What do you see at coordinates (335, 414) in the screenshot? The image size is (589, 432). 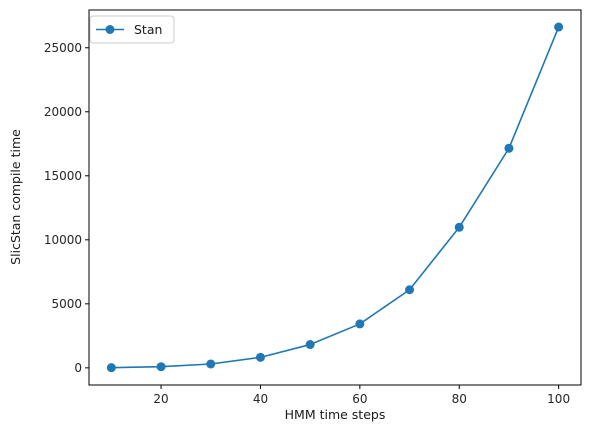 I see `x-axis-label: HMM time steps` at bounding box center [335, 414].